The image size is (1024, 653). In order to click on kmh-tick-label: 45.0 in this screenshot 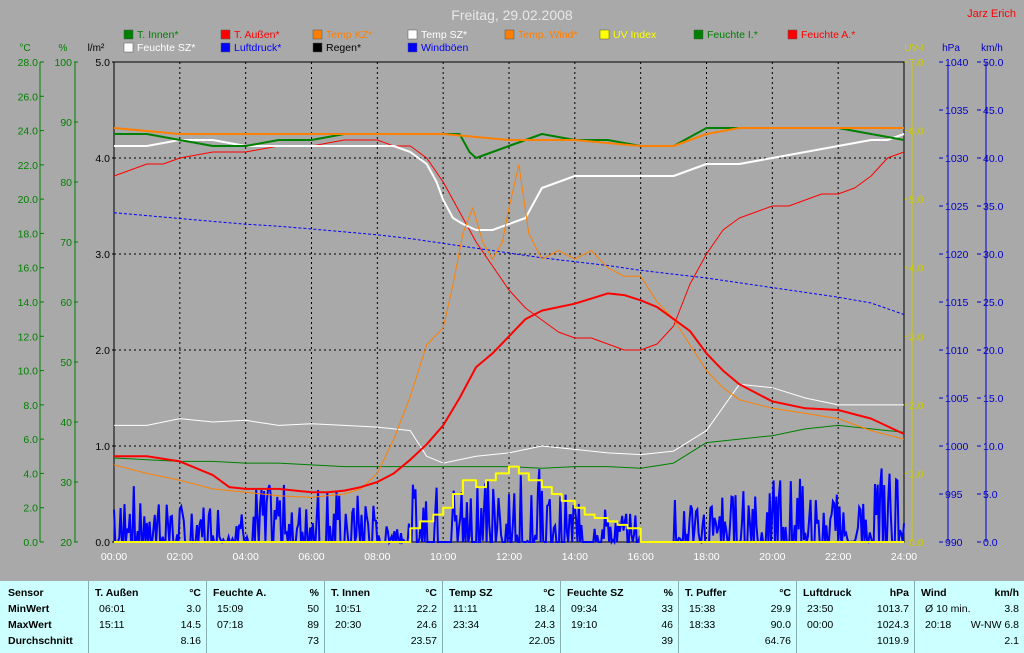, I will do `click(993, 111)`.